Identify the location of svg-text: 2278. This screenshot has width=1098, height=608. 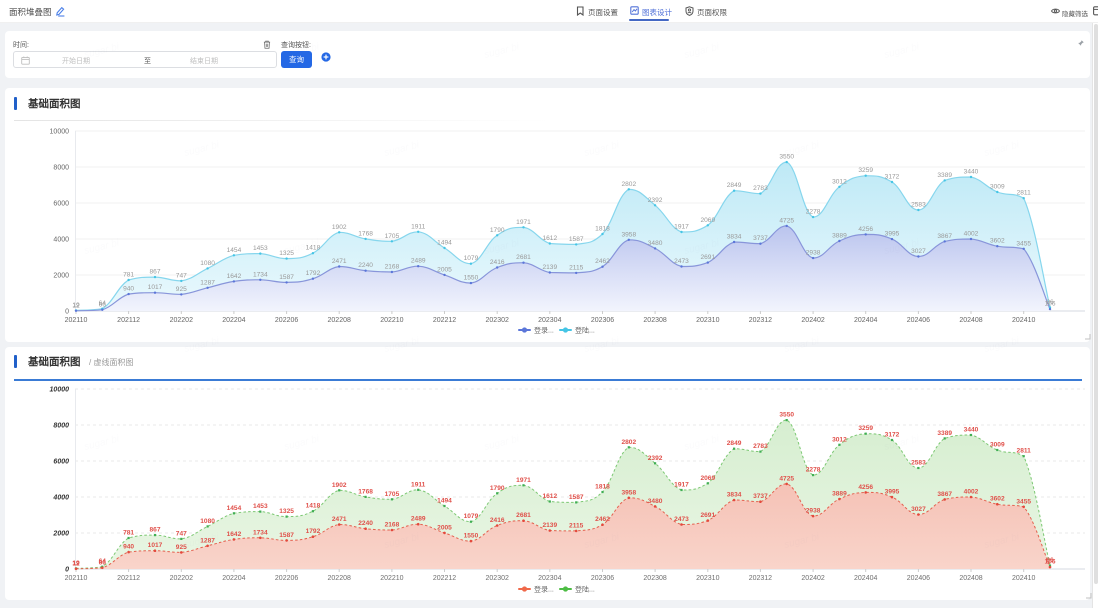
(813, 470).